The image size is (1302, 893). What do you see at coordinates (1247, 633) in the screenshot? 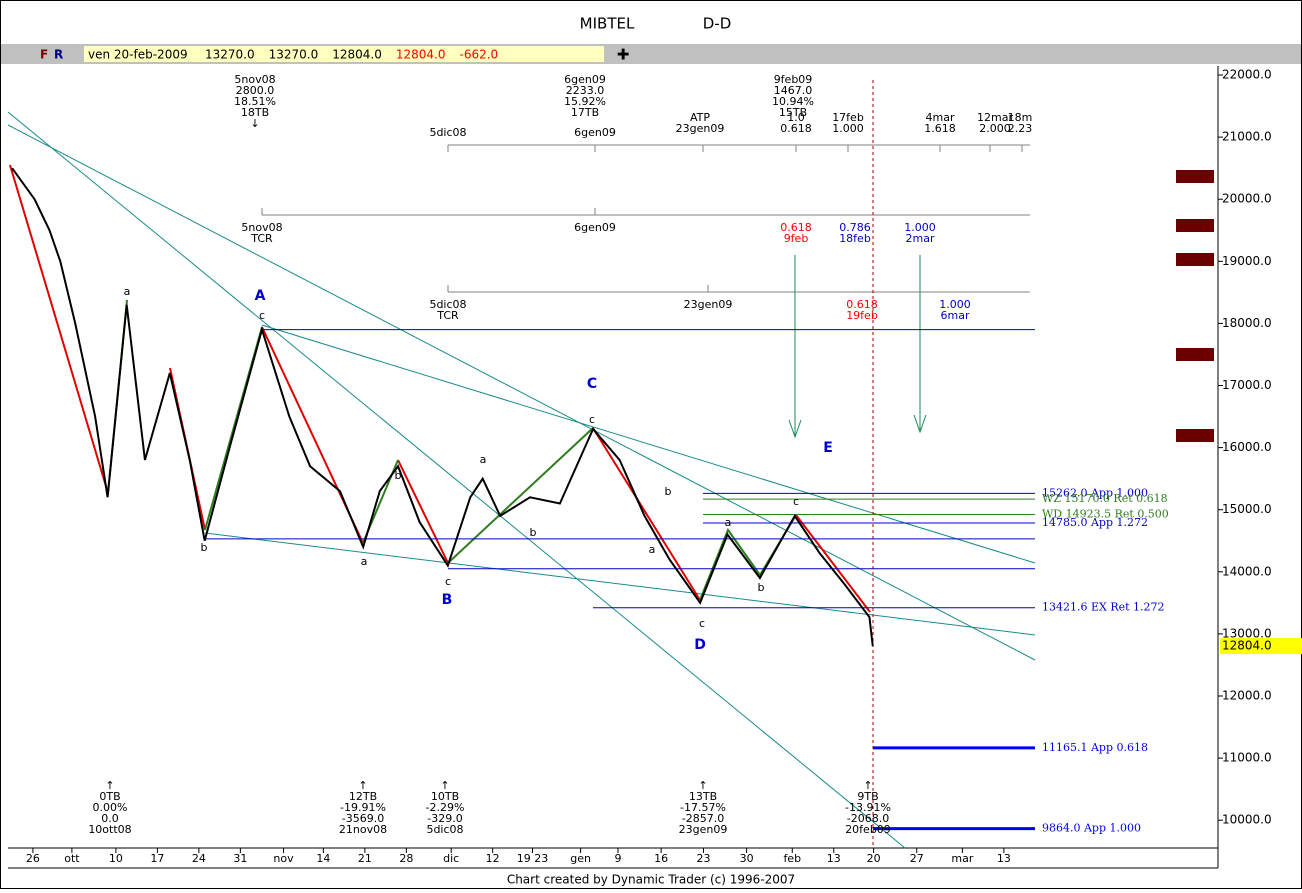
I see `y-tick-label: 13000.0` at bounding box center [1247, 633].